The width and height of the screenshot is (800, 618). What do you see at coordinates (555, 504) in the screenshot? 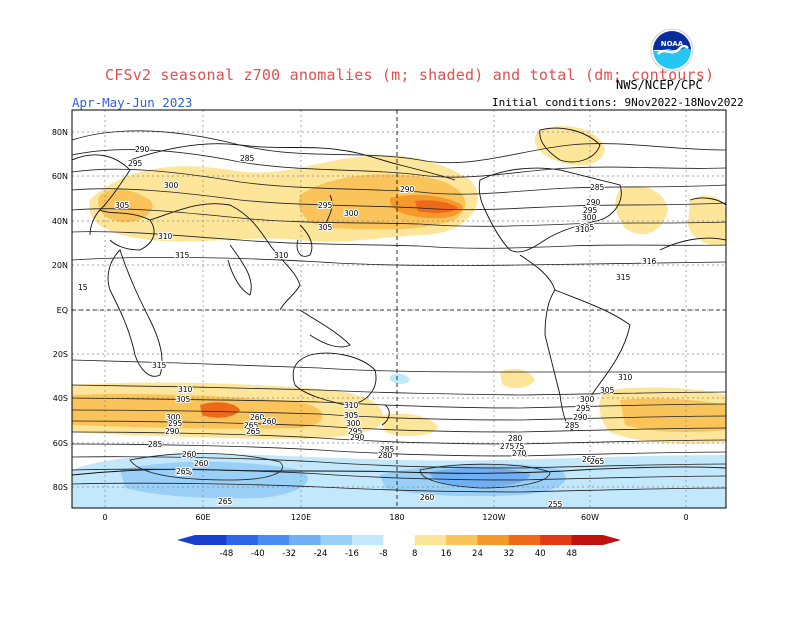
I see `contour-label: 255` at bounding box center [555, 504].